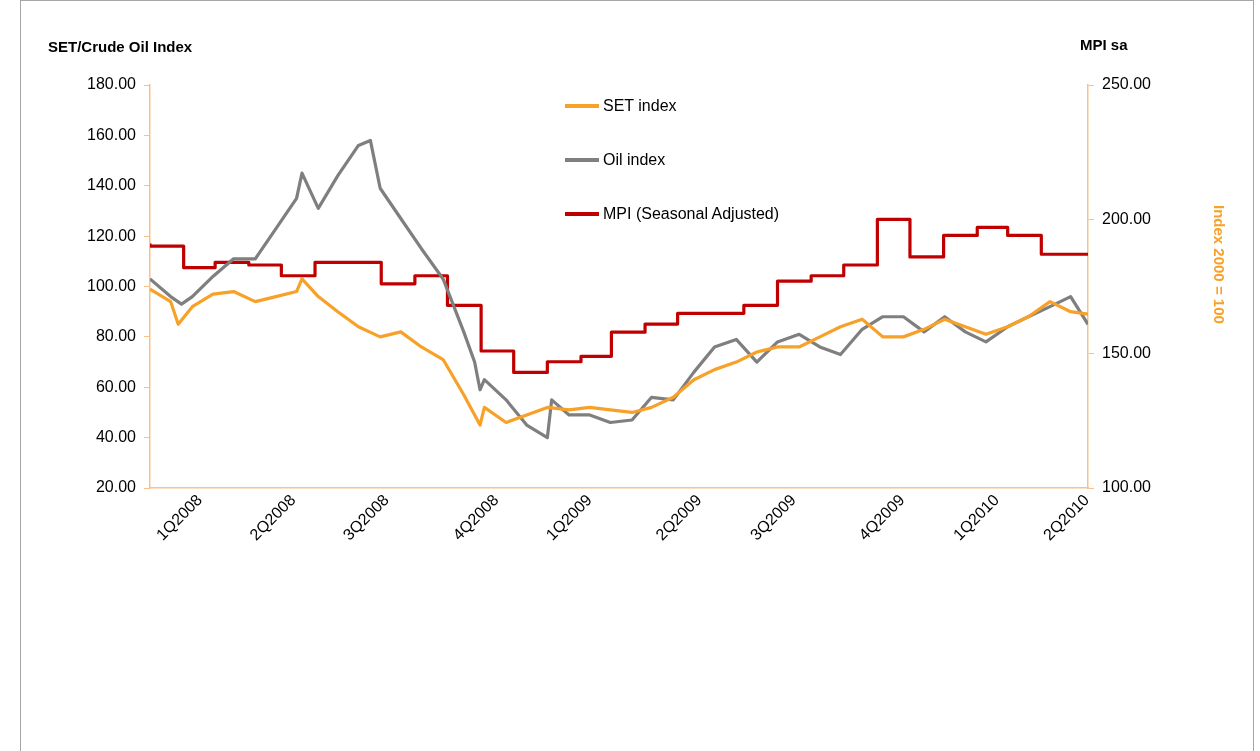 This screenshot has width=1260, height=751. Describe the element at coordinates (640, 106) in the screenshot. I see `legend-label: SET index` at that location.